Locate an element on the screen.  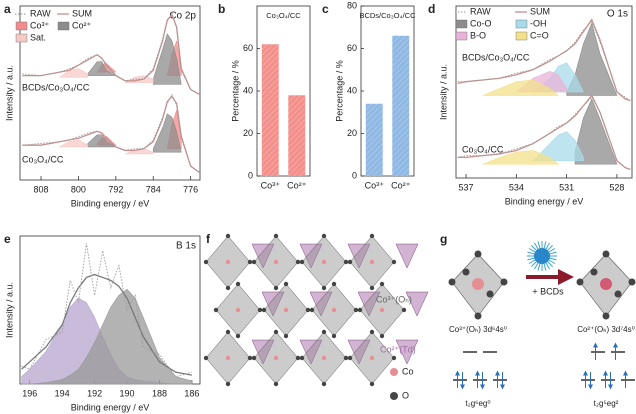
config-label: t₂g⁶eg⁰ is located at coordinates (477, 403).